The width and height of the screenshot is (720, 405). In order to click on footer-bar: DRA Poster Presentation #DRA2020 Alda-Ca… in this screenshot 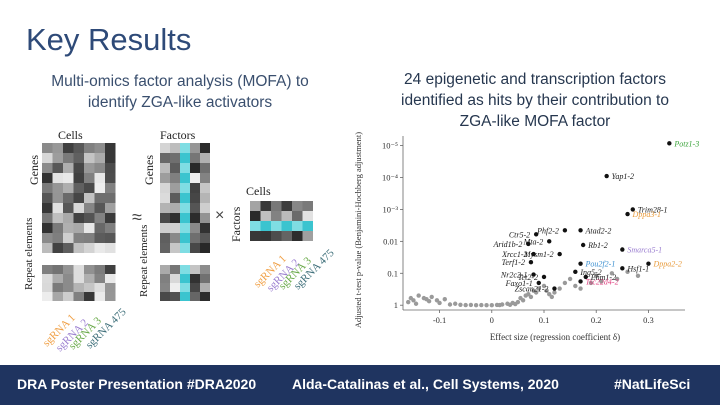, I will do `click(360, 385)`.